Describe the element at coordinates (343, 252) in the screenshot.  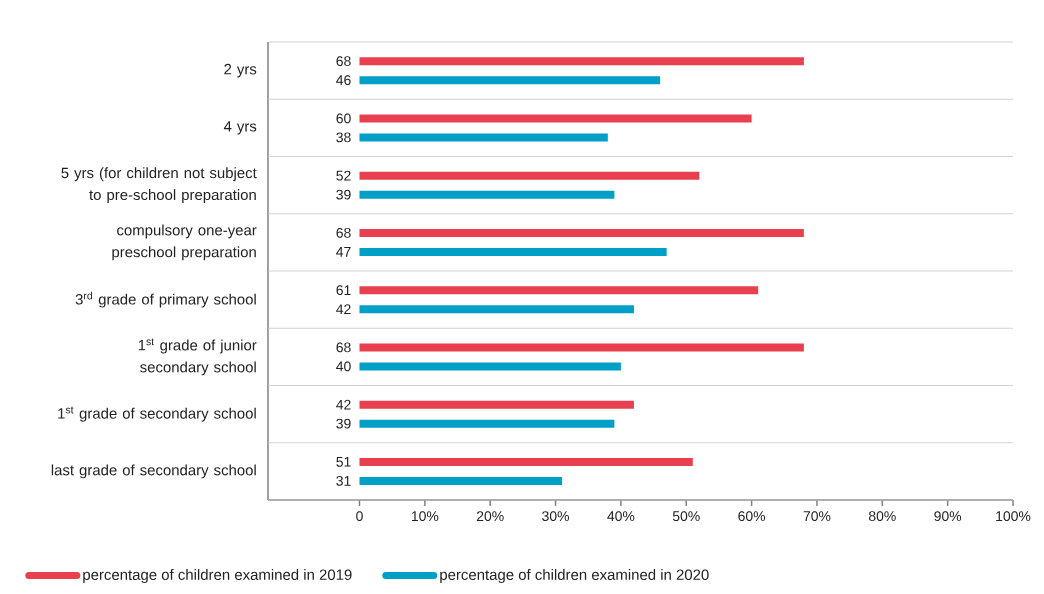
I see `data-label: 47` at that location.